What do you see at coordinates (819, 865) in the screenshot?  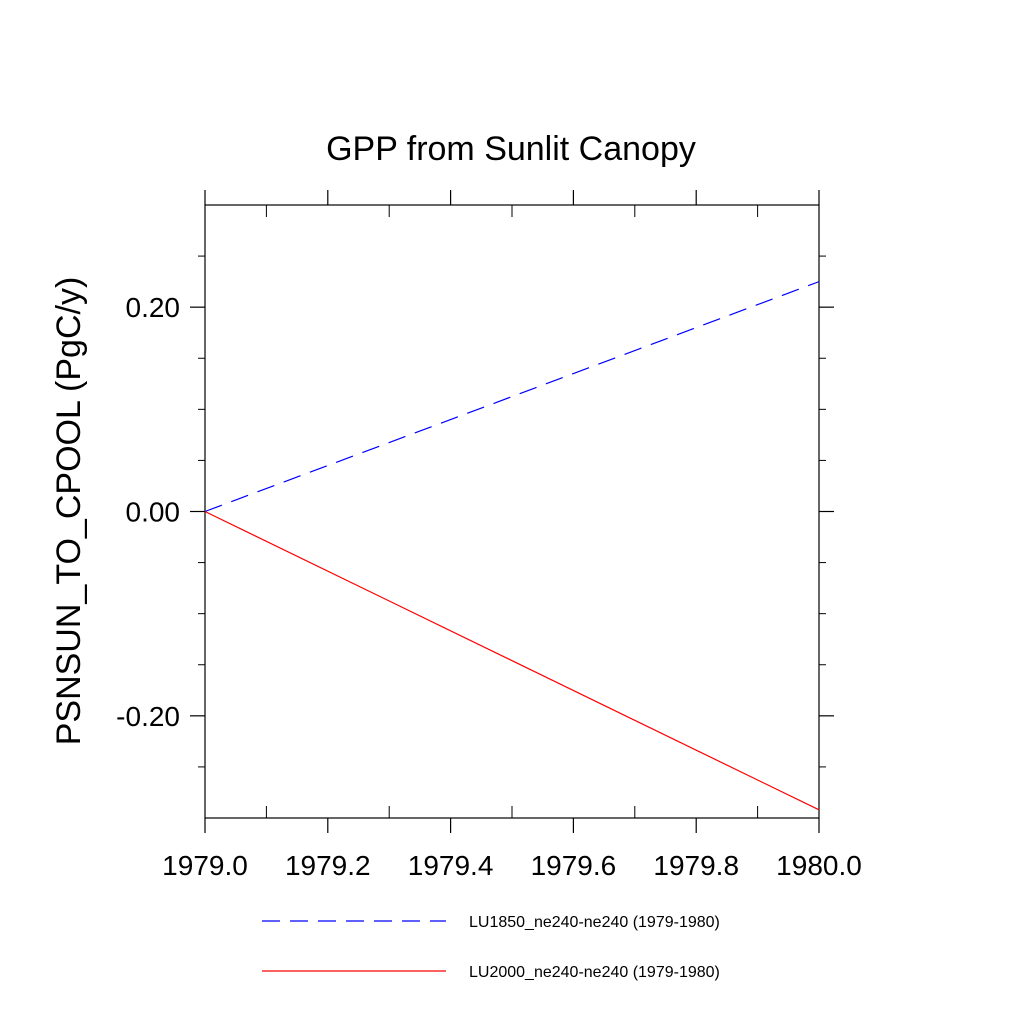 I see `x-tick-label: 1980.0` at bounding box center [819, 865].